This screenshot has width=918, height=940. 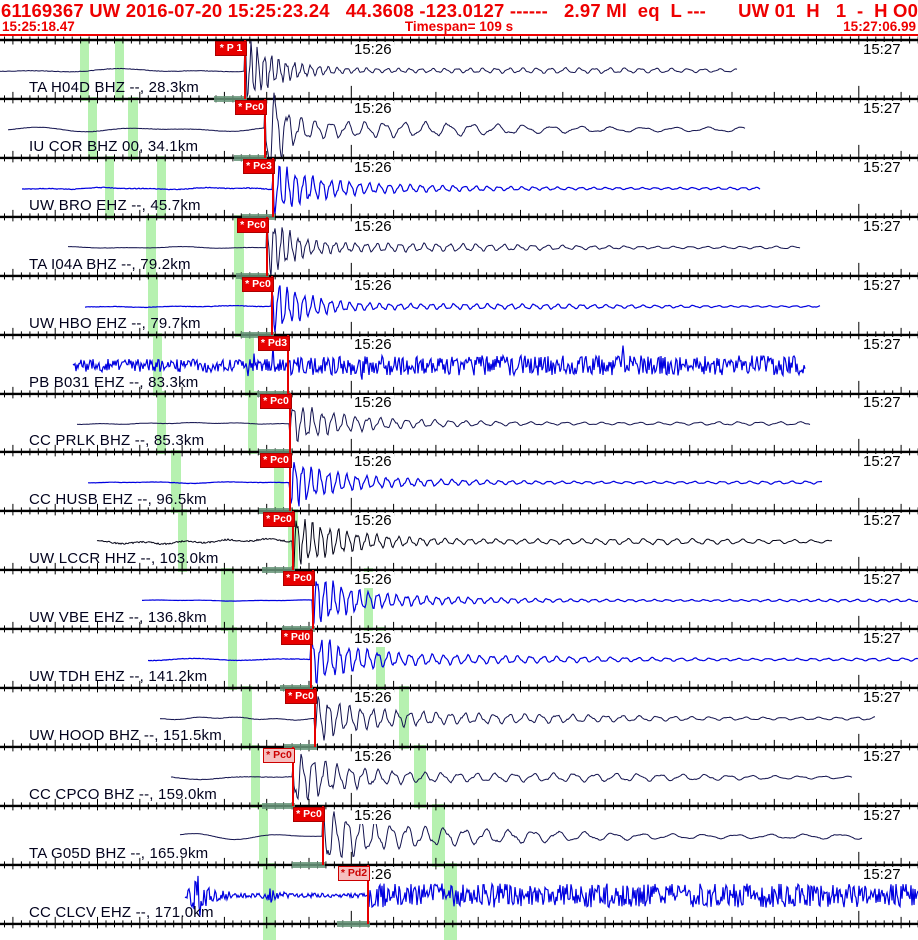 I want to click on p-pick-flag: * Pd3, so click(x=274, y=343).